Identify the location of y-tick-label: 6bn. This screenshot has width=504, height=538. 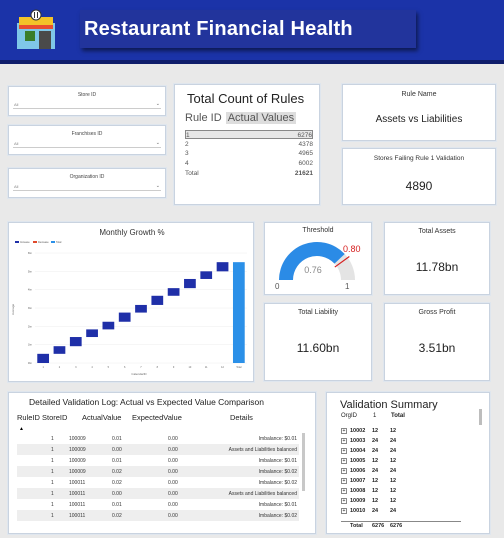
(30, 253).